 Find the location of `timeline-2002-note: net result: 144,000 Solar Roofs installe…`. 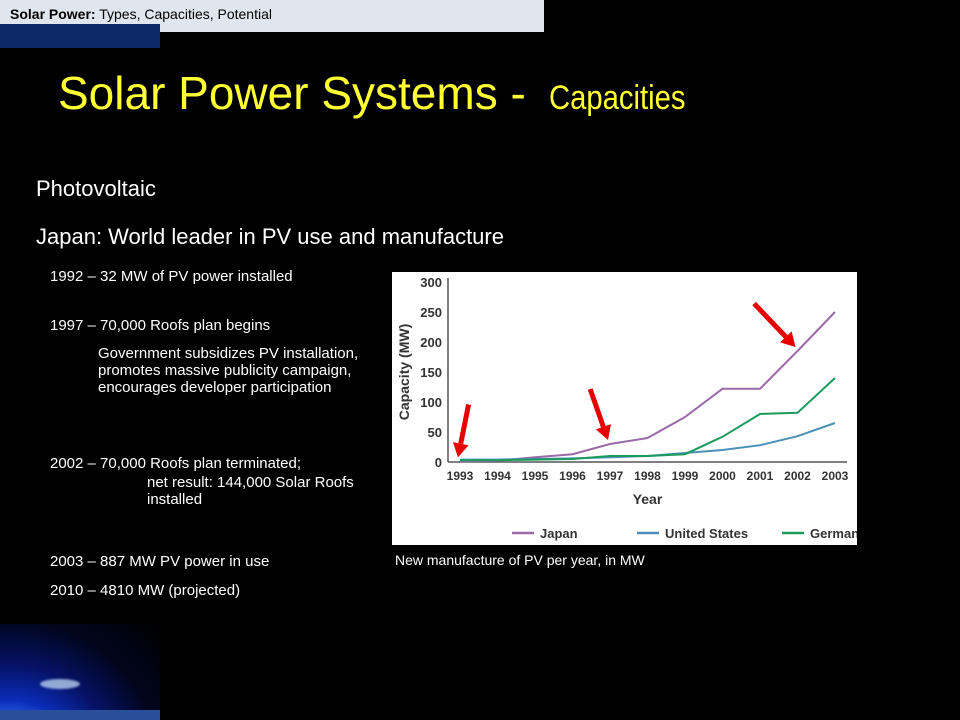

timeline-2002-note: net result: 144,000 Solar Roofs installe… is located at coordinates (250, 491).